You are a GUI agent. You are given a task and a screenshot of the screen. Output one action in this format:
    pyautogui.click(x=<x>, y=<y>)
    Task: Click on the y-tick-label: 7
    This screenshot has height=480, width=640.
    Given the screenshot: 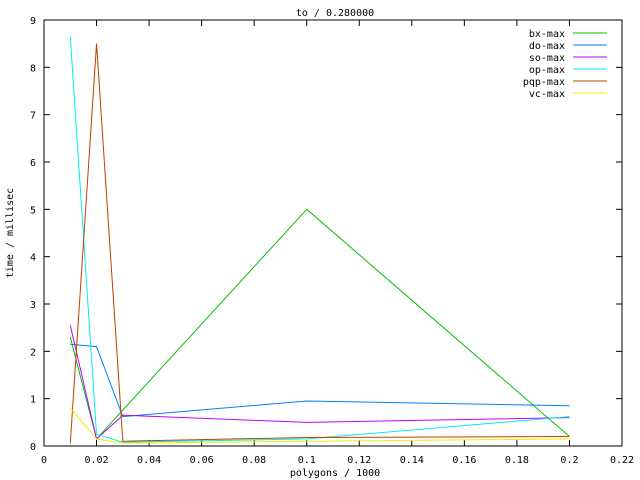 What is the action you would take?
    pyautogui.click(x=33, y=116)
    